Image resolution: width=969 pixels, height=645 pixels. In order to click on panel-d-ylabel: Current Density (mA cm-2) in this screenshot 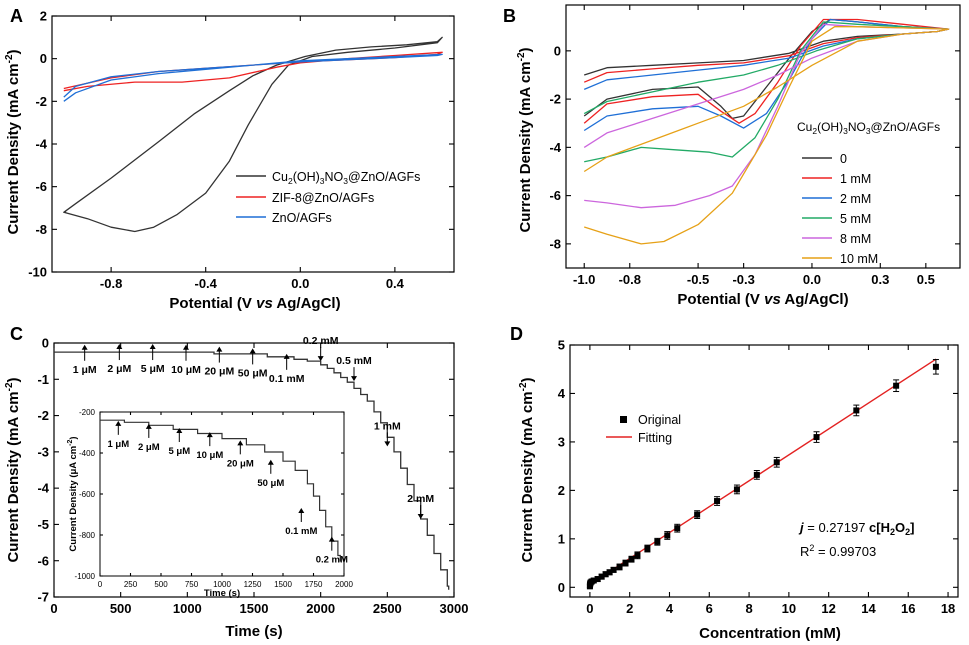, I will do `click(527, 469)`.